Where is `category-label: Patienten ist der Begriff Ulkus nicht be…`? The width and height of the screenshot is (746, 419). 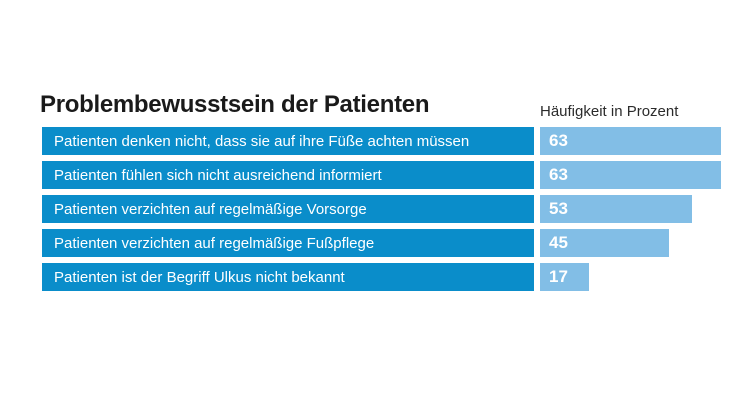 category-label: Patienten ist der Begriff Ulkus nicht be… is located at coordinates (199, 277).